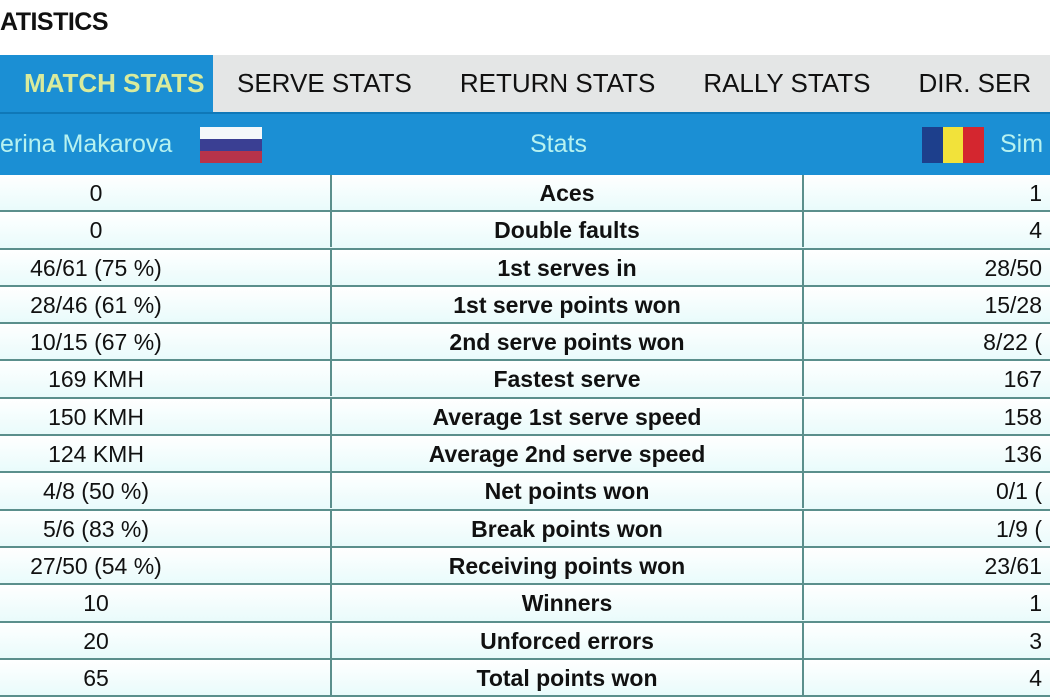  What do you see at coordinates (96, 603) in the screenshot?
I see `player1-value-text: 10` at bounding box center [96, 603].